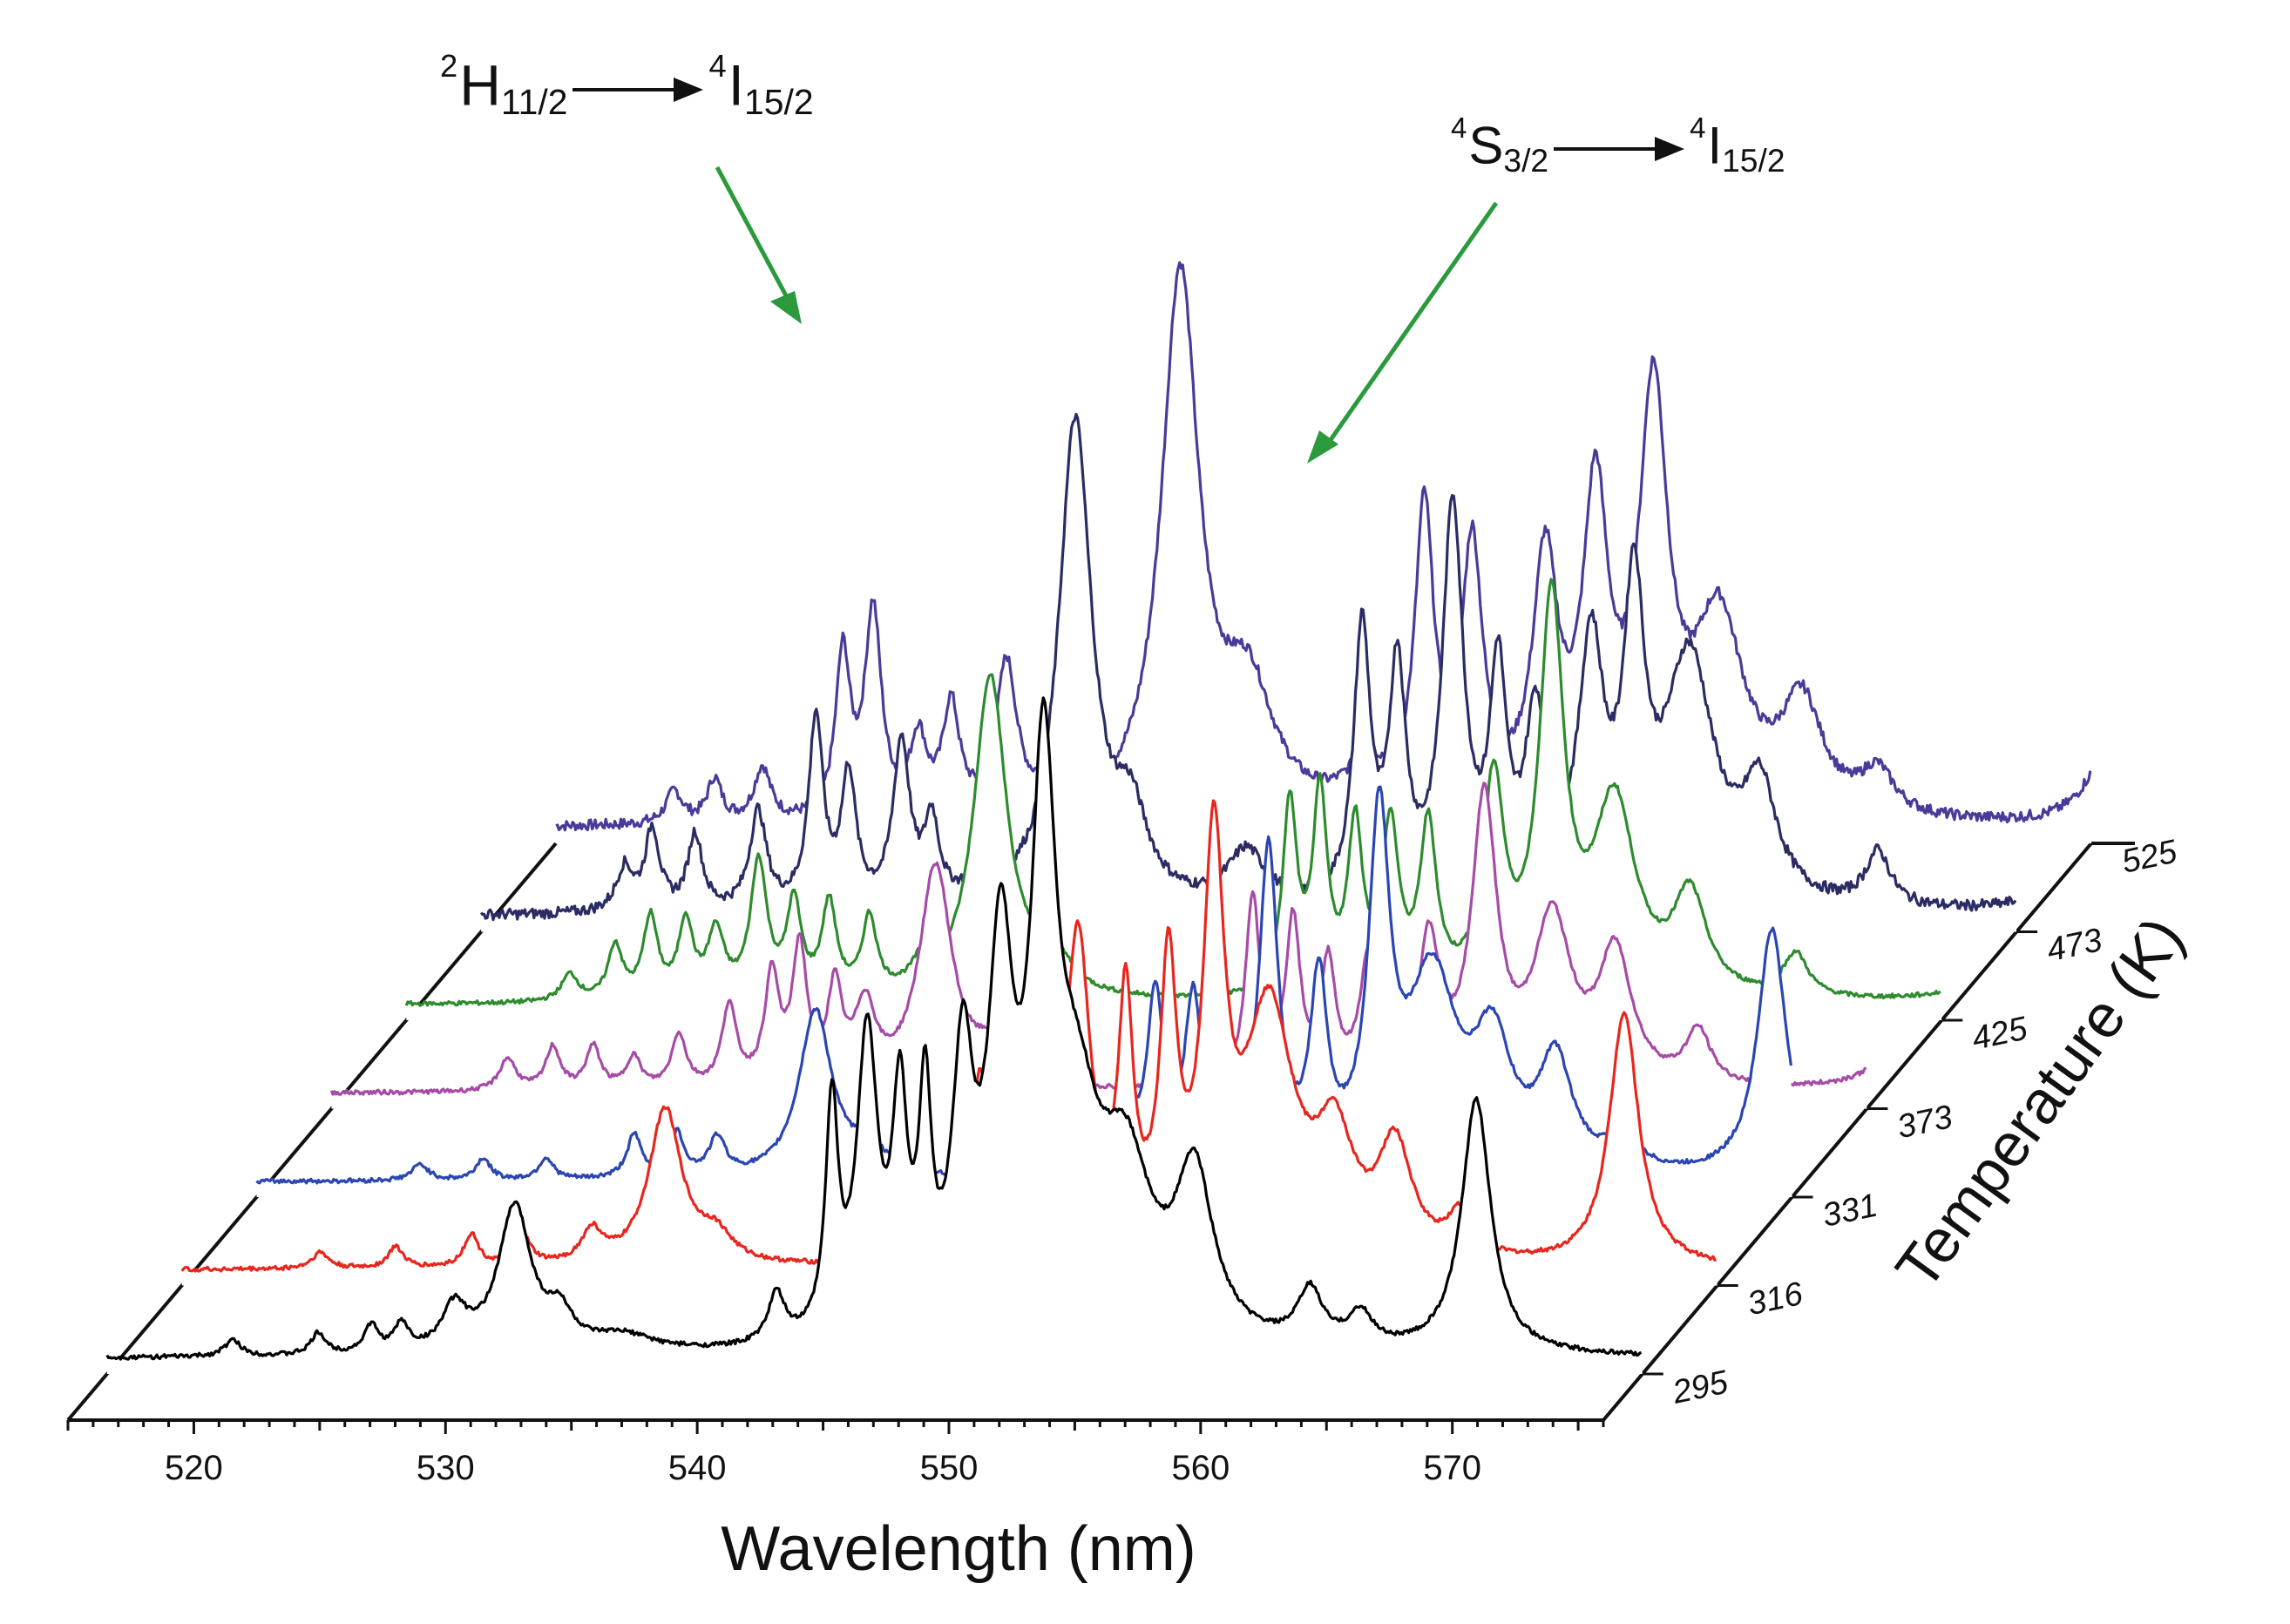 This screenshot has width=2290, height=1624. I want to click on temp-tick-label: 425, so click(1999, 1033).